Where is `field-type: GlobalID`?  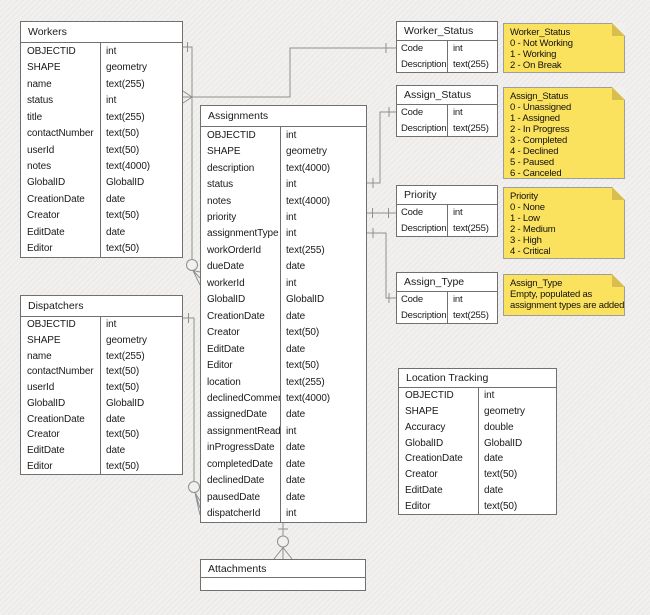
field-type: GlobalID is located at coordinates (125, 183).